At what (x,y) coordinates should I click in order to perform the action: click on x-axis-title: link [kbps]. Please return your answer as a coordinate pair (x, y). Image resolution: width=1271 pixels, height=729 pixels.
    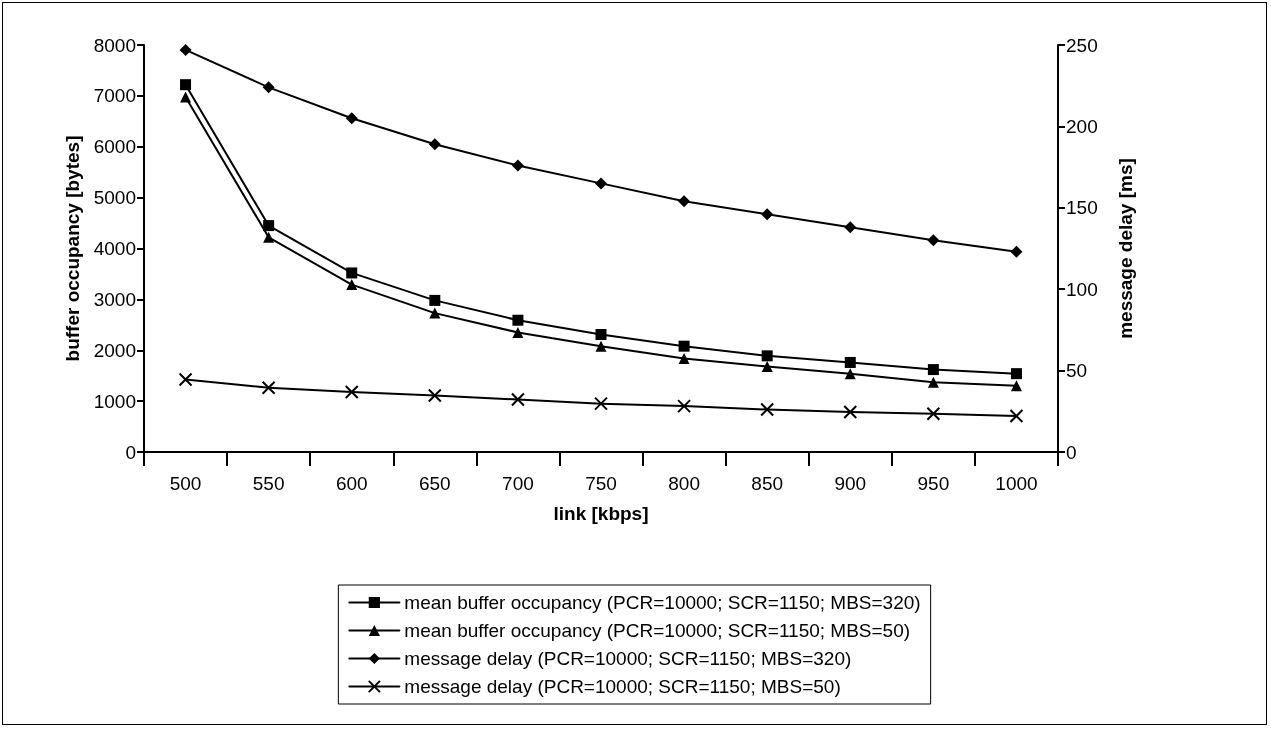
    Looking at the image, I should click on (601, 513).